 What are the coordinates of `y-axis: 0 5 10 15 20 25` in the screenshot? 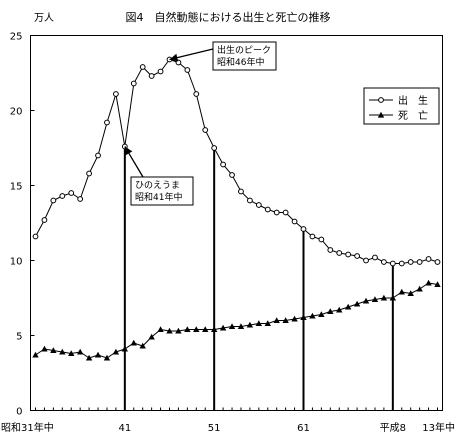 It's located at (22, 225).